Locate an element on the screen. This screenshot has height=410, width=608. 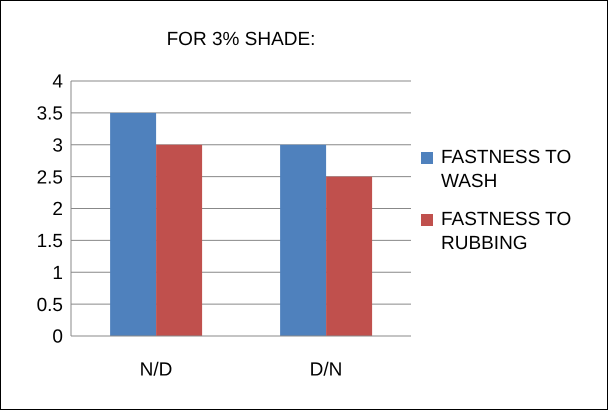
y-tick-label: 1 is located at coordinates (57, 273).